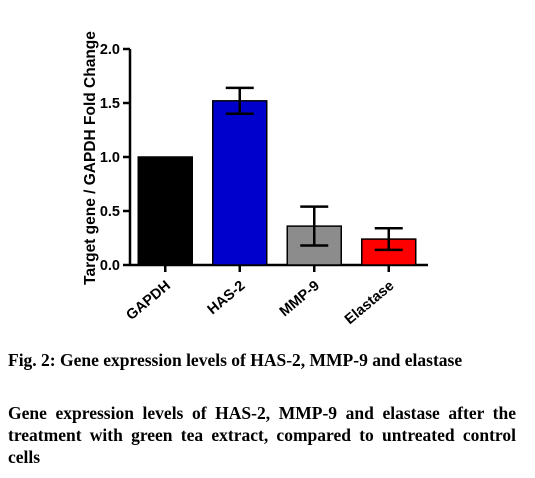  I want to click on x-tick-label-mmp-9: MMP-9, so click(300, 299).